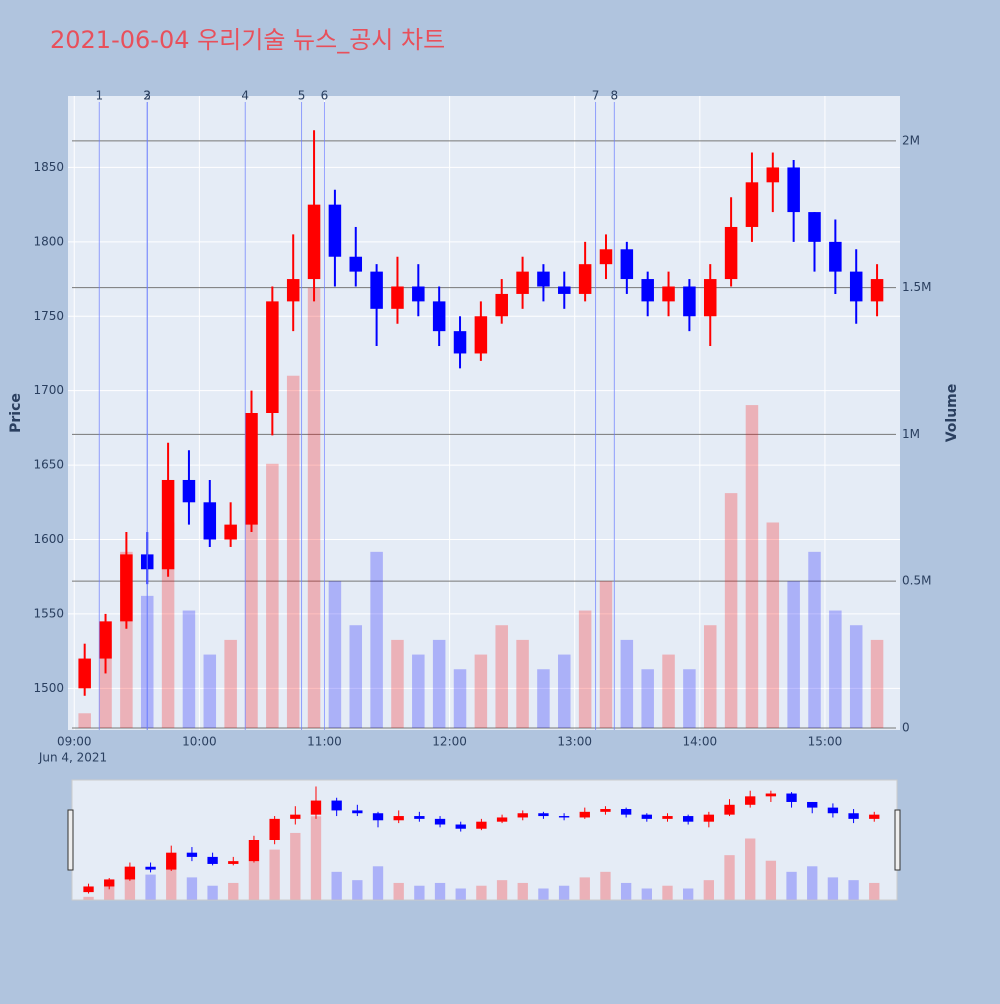  Describe the element at coordinates (916, 287) in the screenshot. I see `y2-tick-label: 1.5M` at that location.